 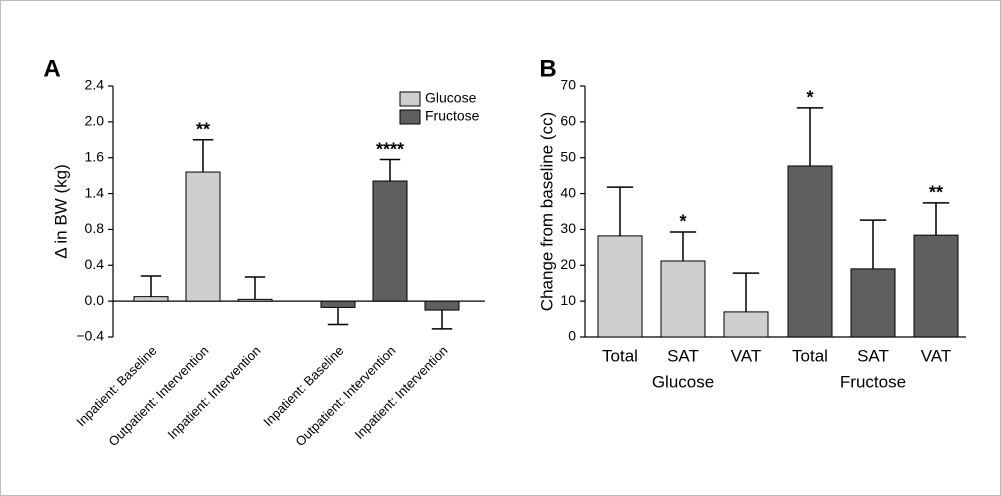 I want to click on y-tick-label: 0.8, so click(x=95, y=228).